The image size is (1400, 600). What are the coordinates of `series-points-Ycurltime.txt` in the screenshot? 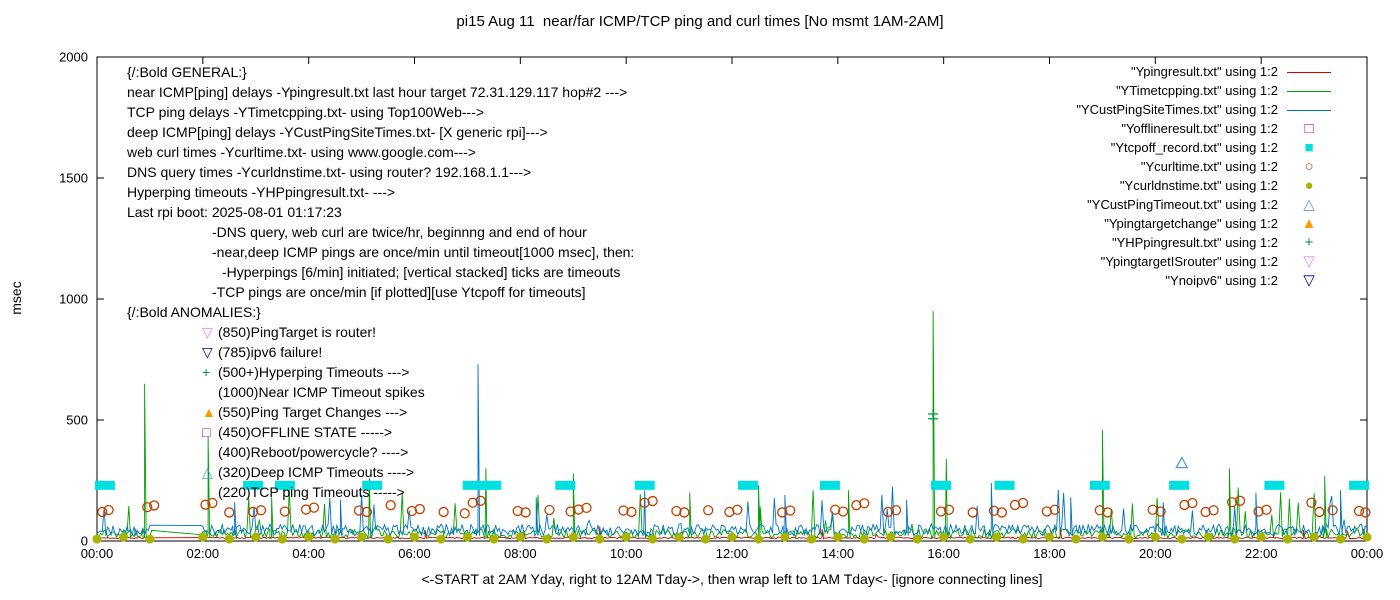 It's located at (734, 507).